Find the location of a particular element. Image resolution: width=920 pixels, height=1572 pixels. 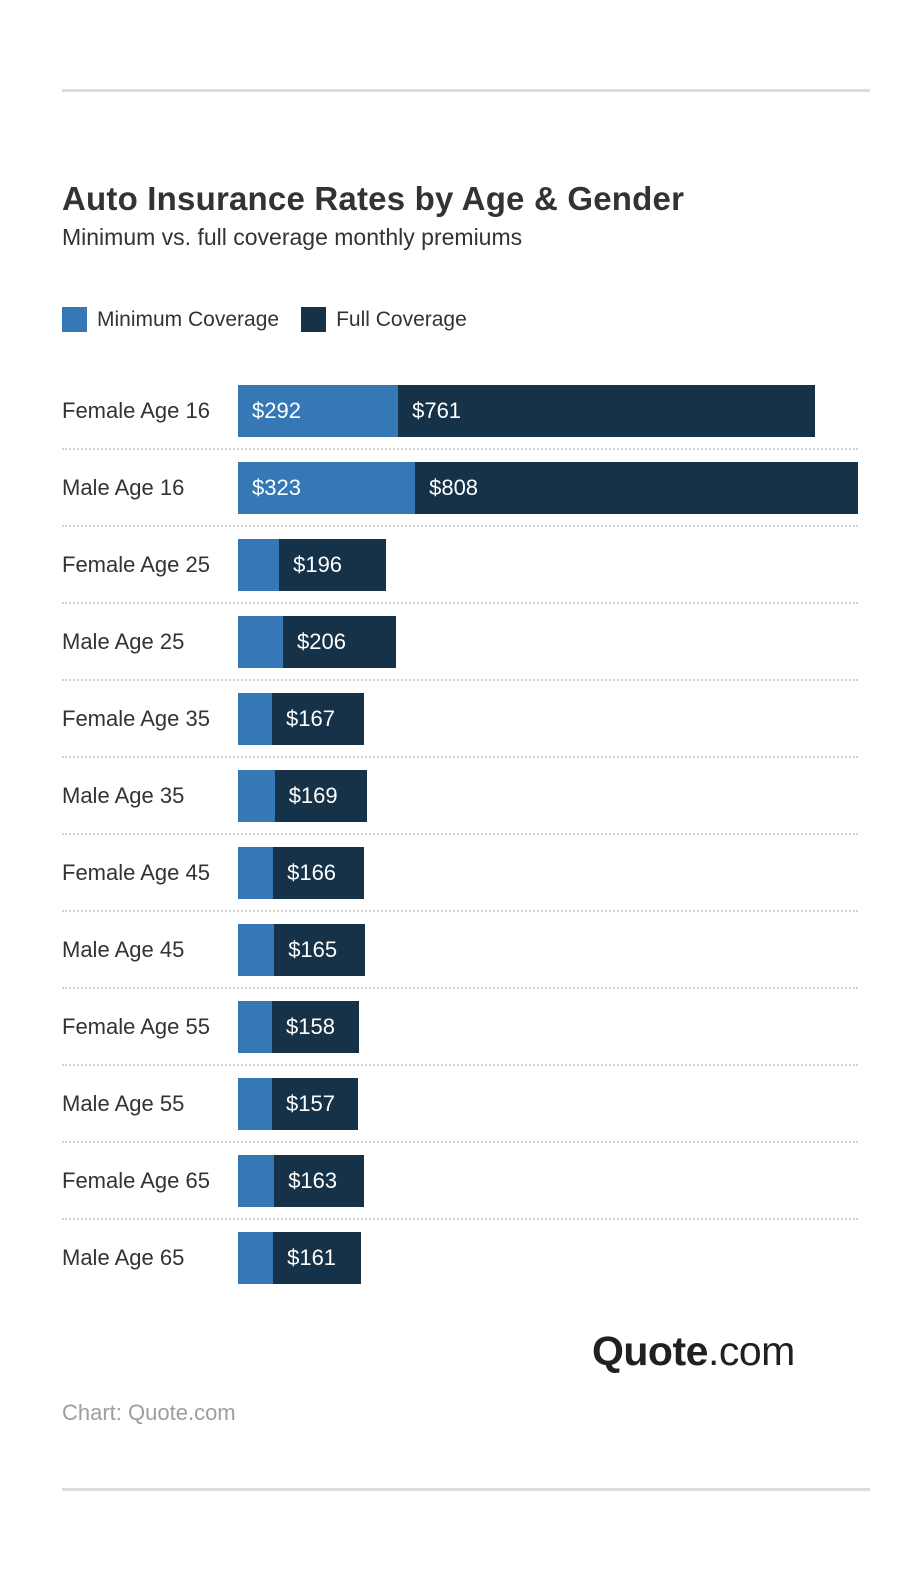

page-title: Auto Insurance Rates by Age & Gender is located at coordinates (373, 199).